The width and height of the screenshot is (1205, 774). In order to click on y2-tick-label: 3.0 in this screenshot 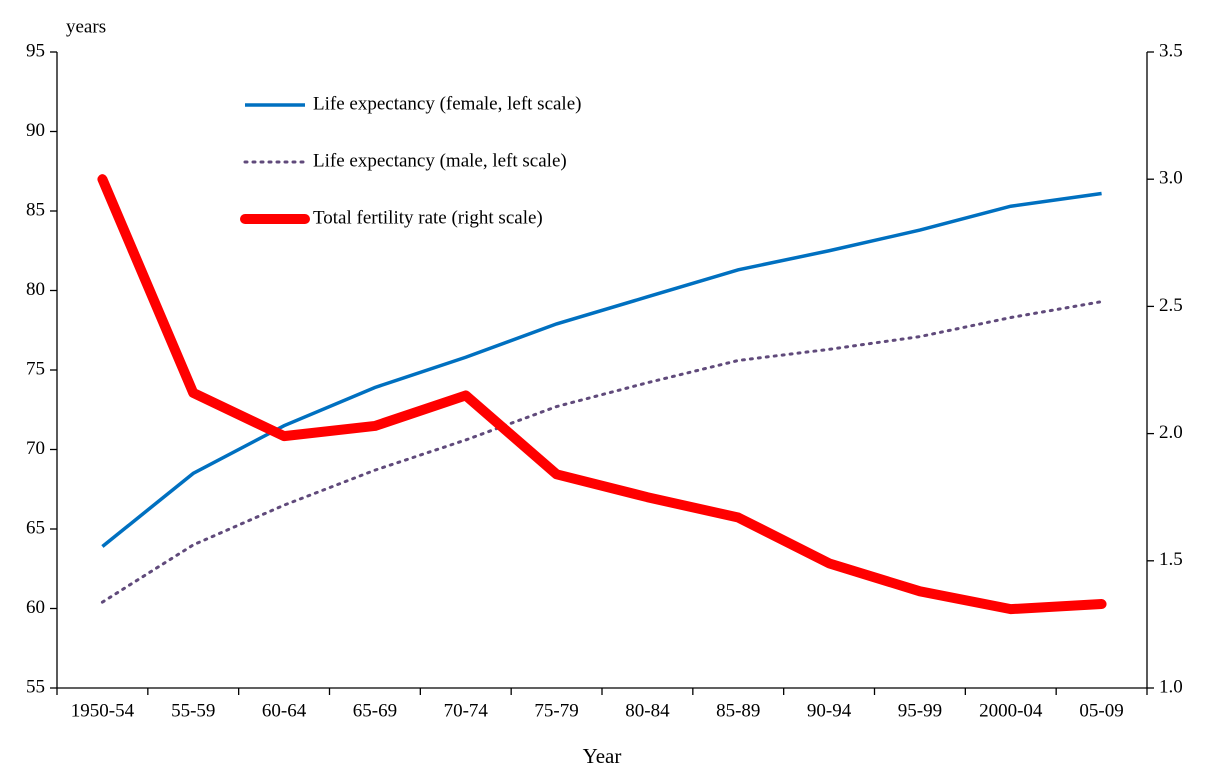, I will do `click(1171, 178)`.